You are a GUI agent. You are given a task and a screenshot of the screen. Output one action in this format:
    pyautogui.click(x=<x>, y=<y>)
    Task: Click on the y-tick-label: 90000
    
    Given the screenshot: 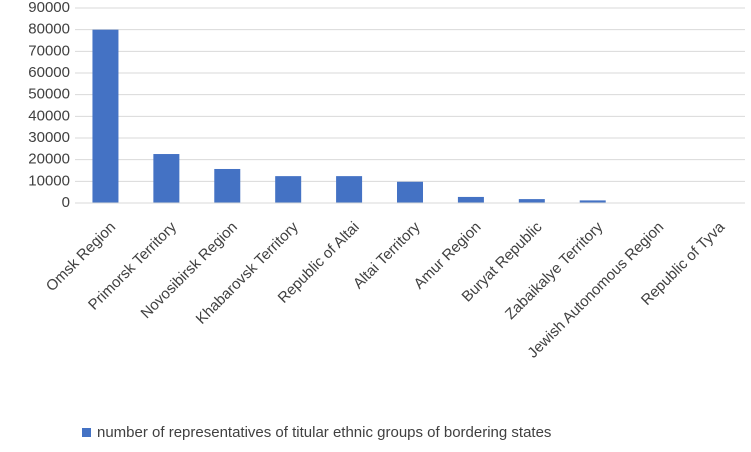 What is the action you would take?
    pyautogui.click(x=49, y=8)
    